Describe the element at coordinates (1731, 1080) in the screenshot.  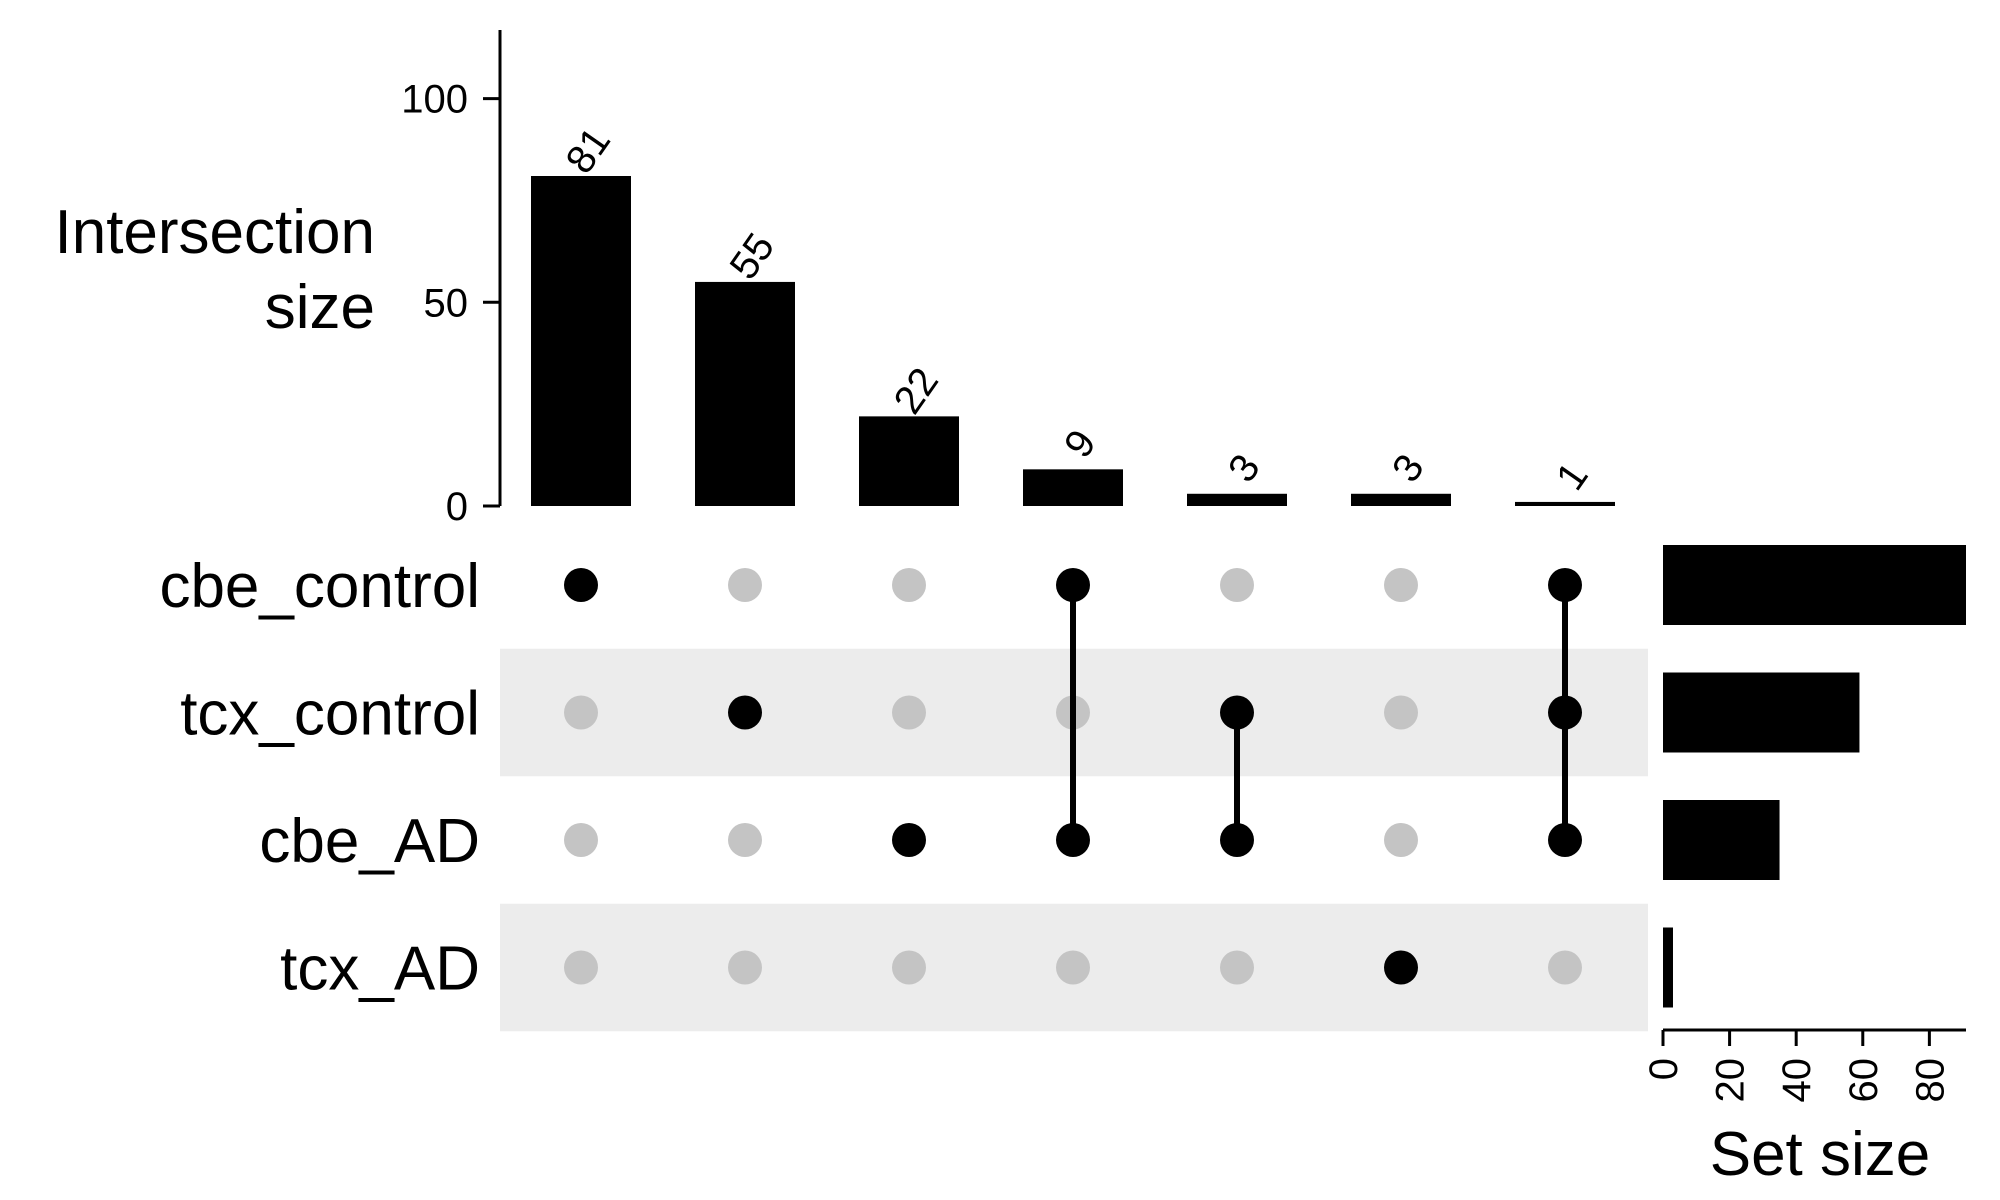
I see `x-tick-label: 20` at that location.